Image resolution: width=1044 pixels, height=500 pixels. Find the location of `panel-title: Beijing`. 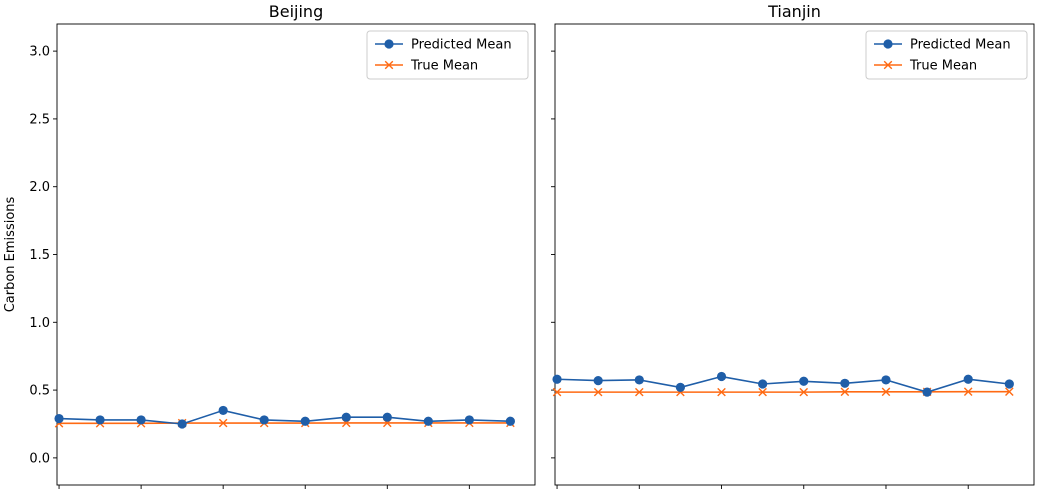

panel-title: Beijing is located at coordinates (296, 11).